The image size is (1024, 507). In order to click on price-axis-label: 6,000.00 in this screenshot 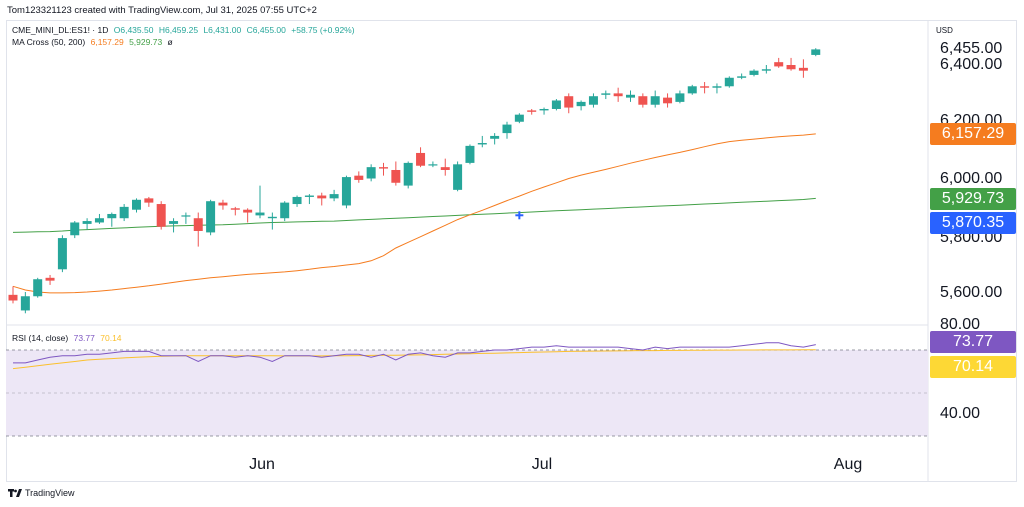, I will do `click(971, 178)`.